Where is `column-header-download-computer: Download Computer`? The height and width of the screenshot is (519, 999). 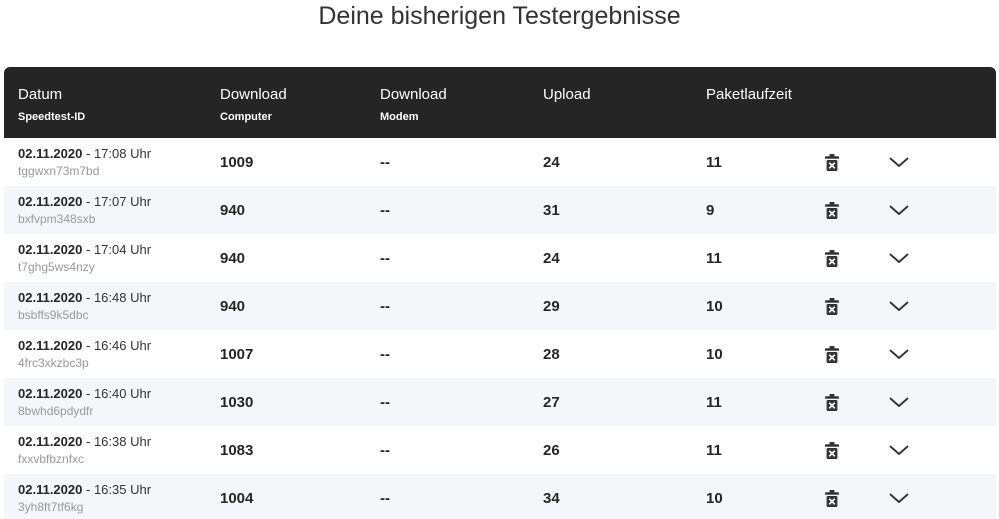 column-header-download-computer: Download Computer is located at coordinates (253, 104).